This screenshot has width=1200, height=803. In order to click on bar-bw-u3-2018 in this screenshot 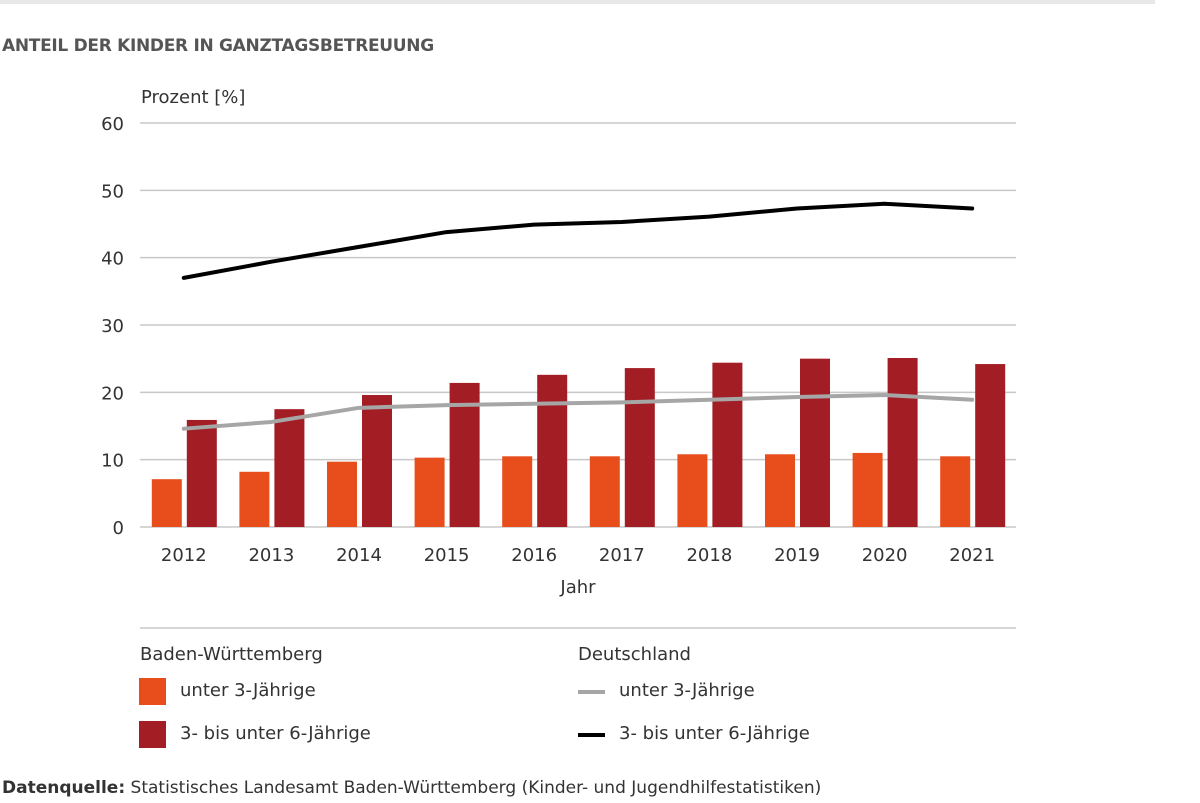, I will do `click(692, 490)`.